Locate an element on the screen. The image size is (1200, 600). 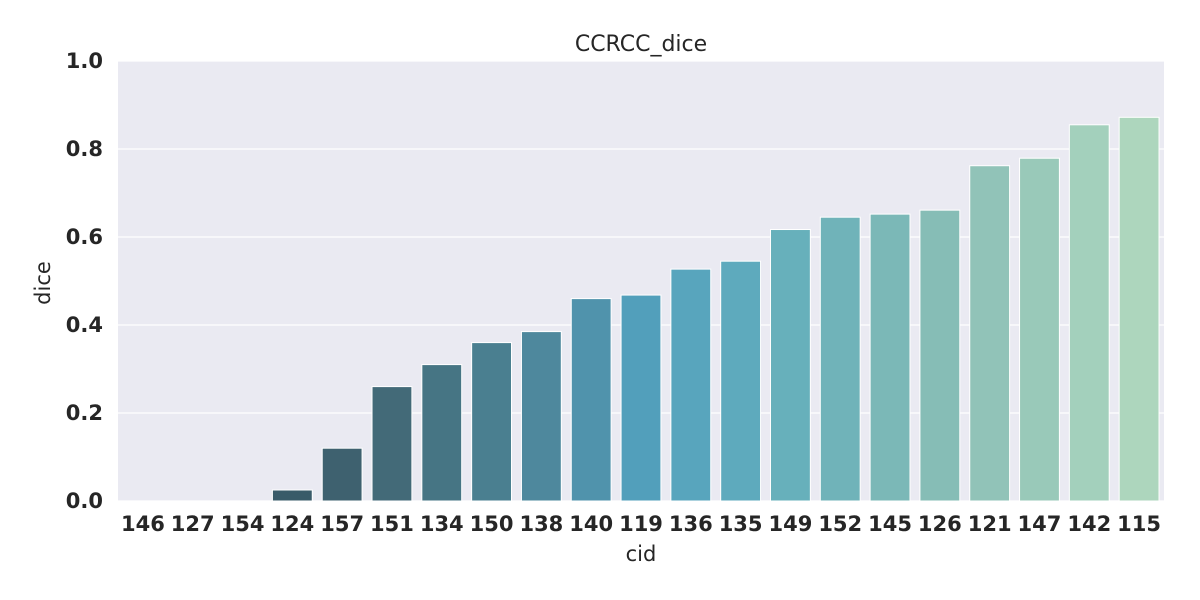
x-tick-label: 147 is located at coordinates (1040, 524).